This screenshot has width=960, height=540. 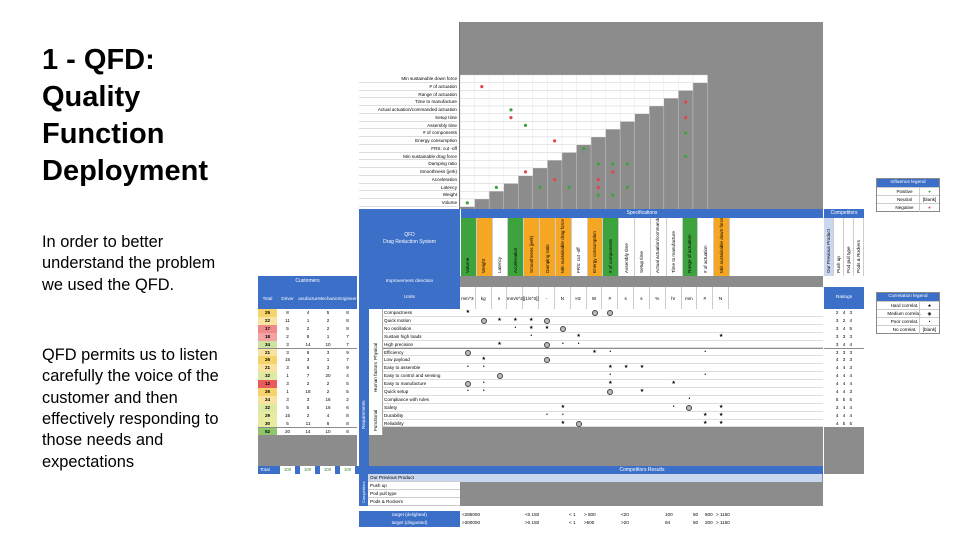 What do you see at coordinates (844, 399) in the screenshot?
I see `rating-row: 5 5 5` at bounding box center [844, 399].